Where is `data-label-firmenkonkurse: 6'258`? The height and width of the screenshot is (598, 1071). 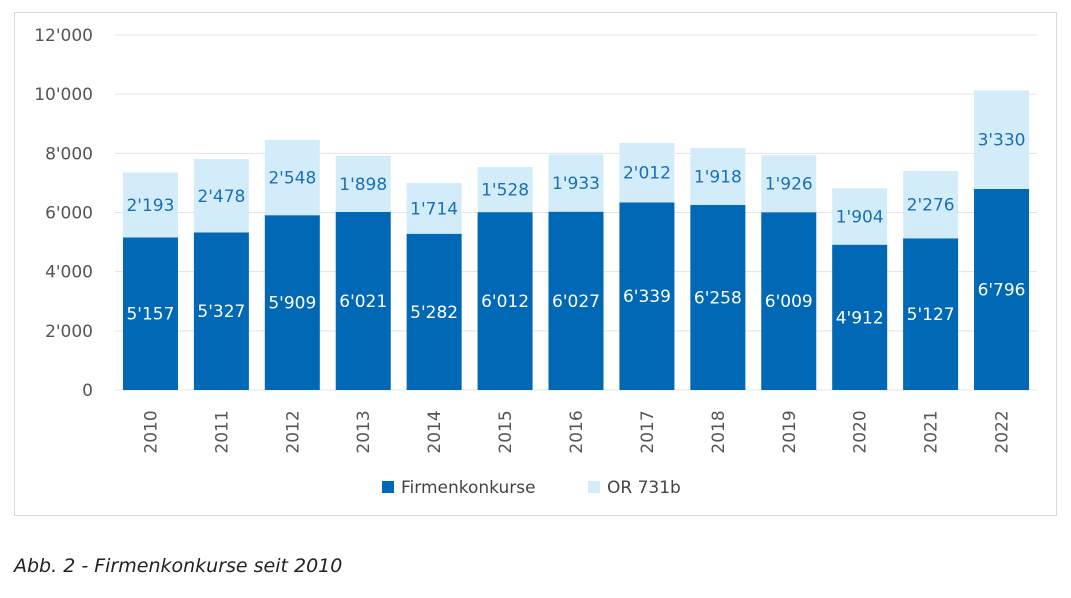
data-label-firmenkonkurse: 6'258 is located at coordinates (718, 298).